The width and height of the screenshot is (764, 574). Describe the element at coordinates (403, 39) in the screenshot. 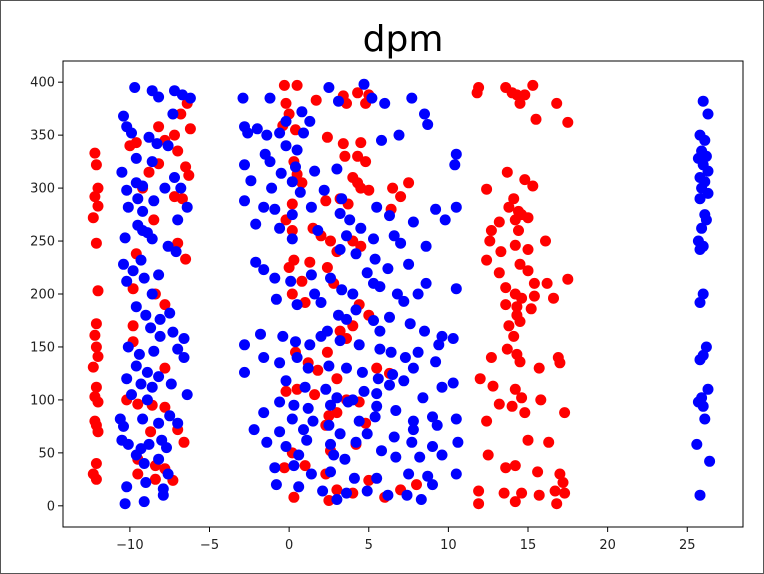

I see `chart-title: dpm` at that location.